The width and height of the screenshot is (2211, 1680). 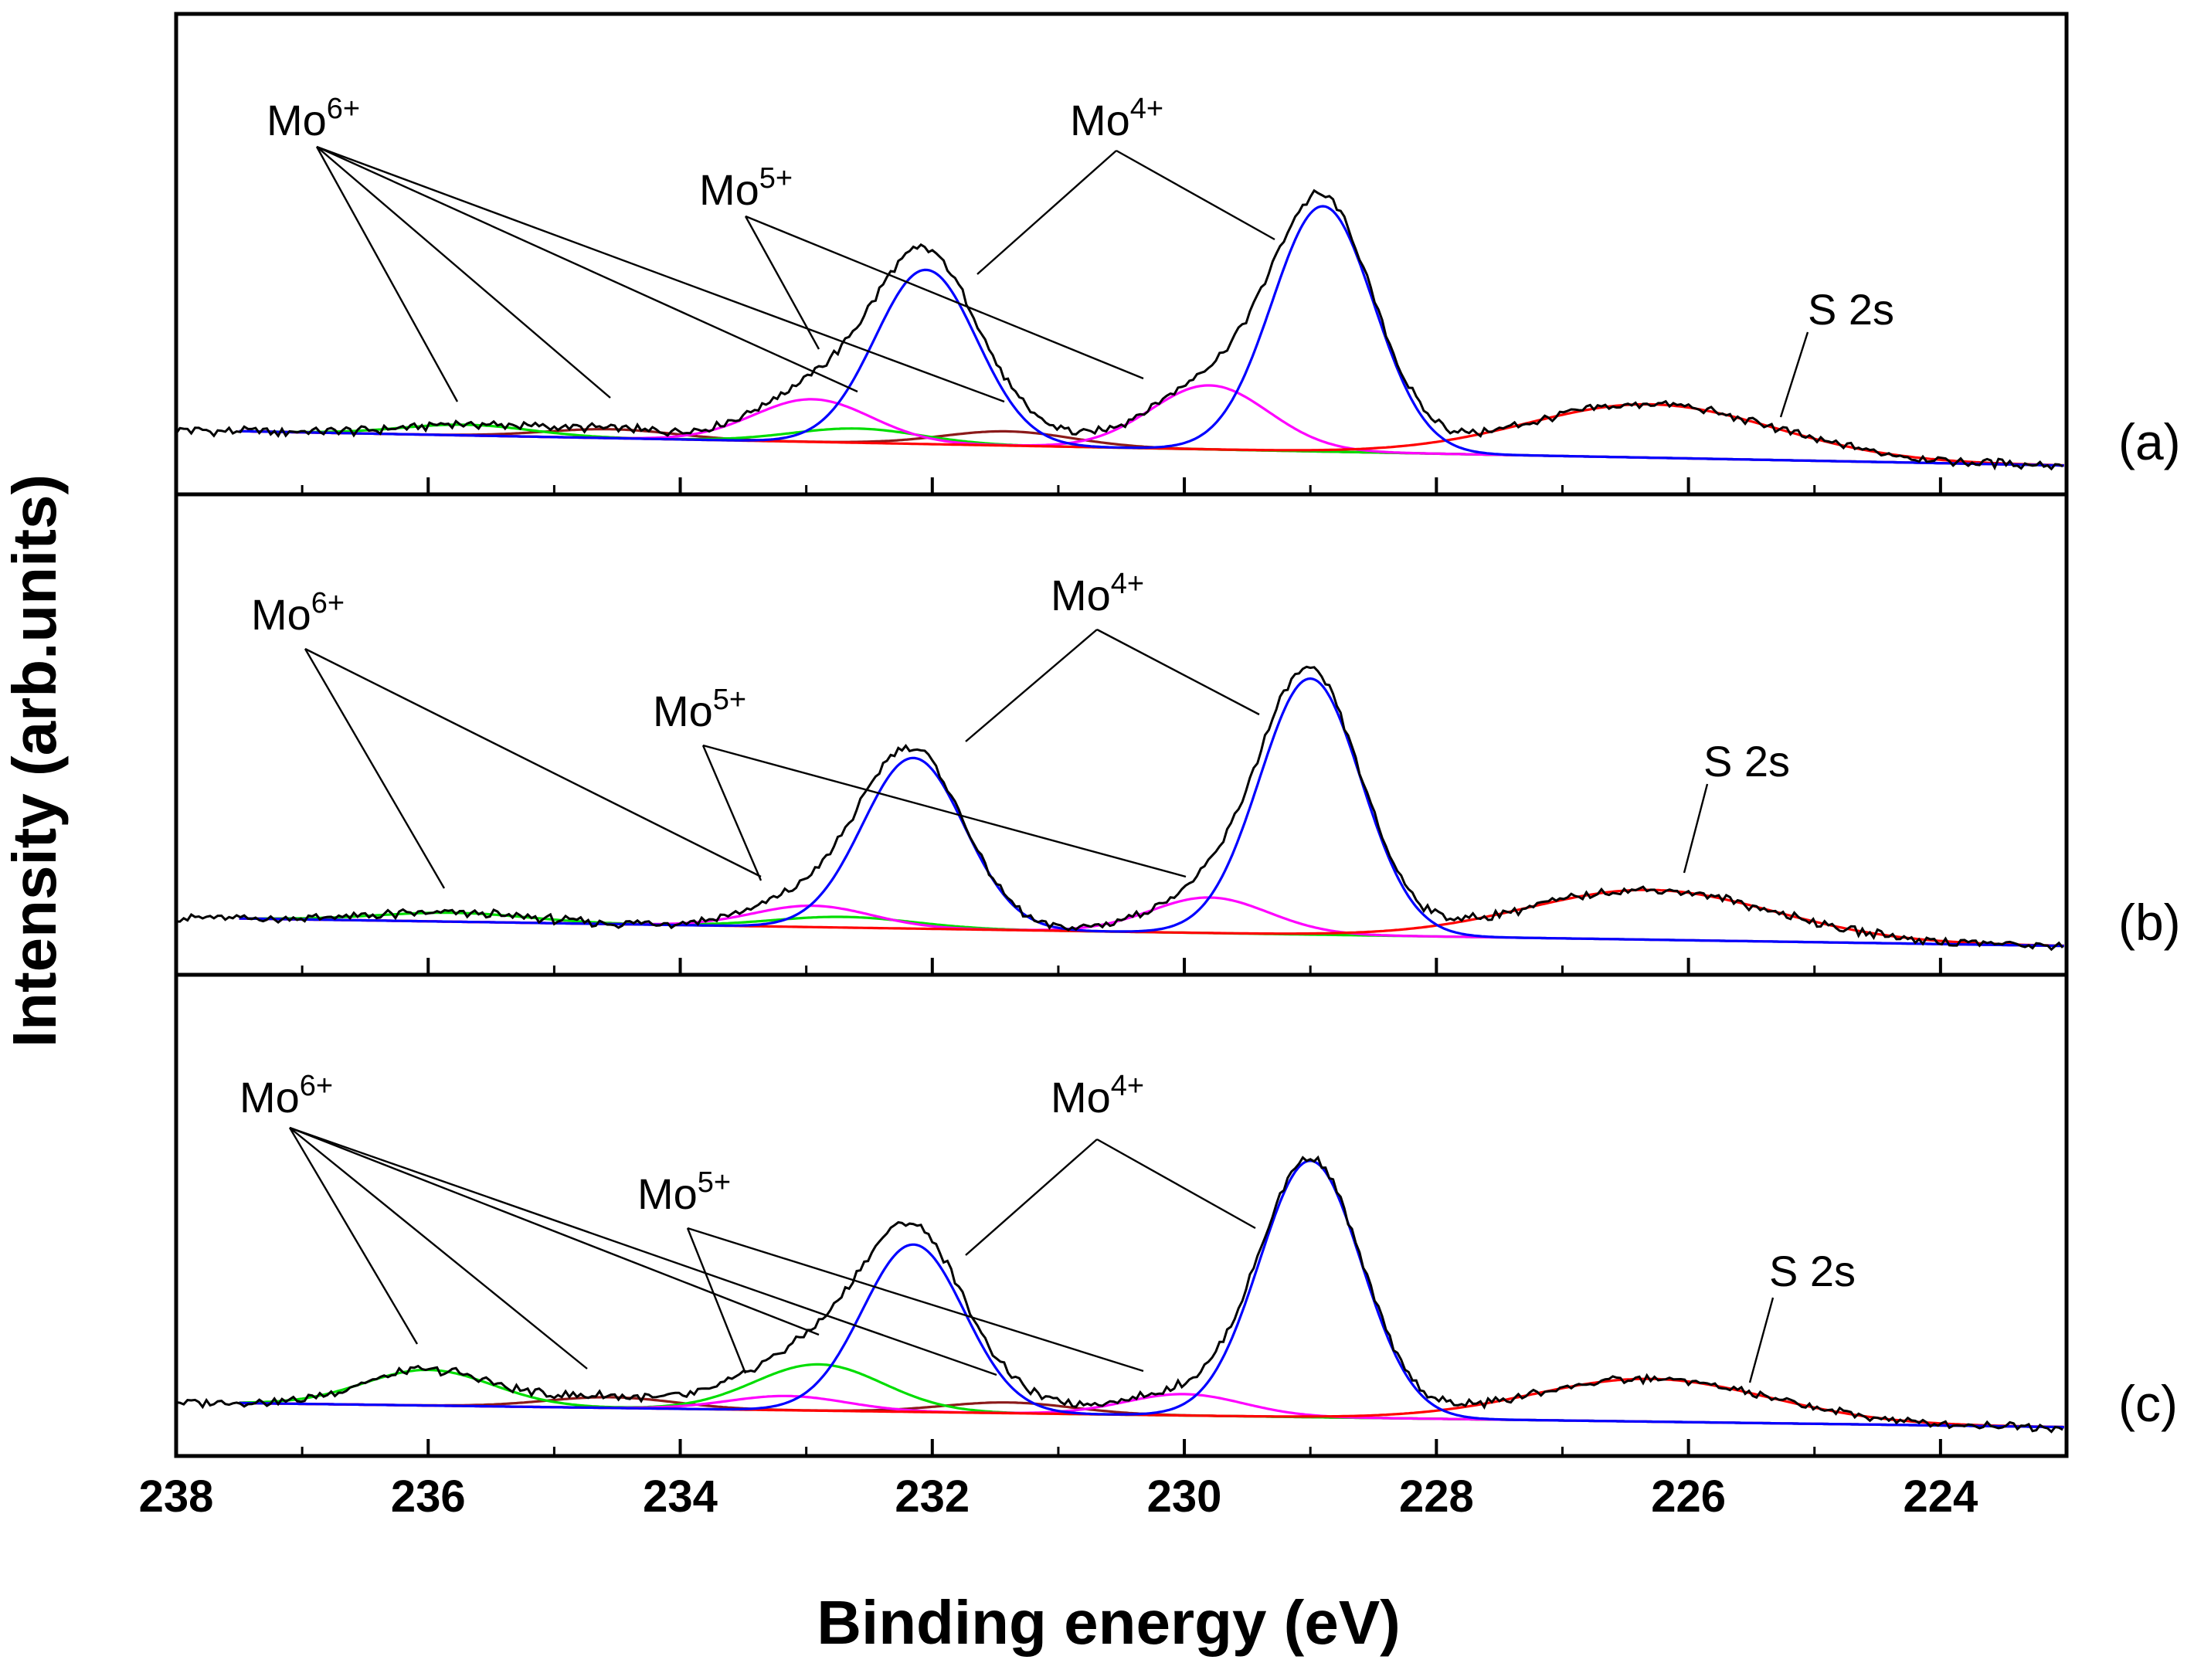 What do you see at coordinates (34, 760) in the screenshot?
I see `y-axis-title: Intensity (arb.units)` at bounding box center [34, 760].